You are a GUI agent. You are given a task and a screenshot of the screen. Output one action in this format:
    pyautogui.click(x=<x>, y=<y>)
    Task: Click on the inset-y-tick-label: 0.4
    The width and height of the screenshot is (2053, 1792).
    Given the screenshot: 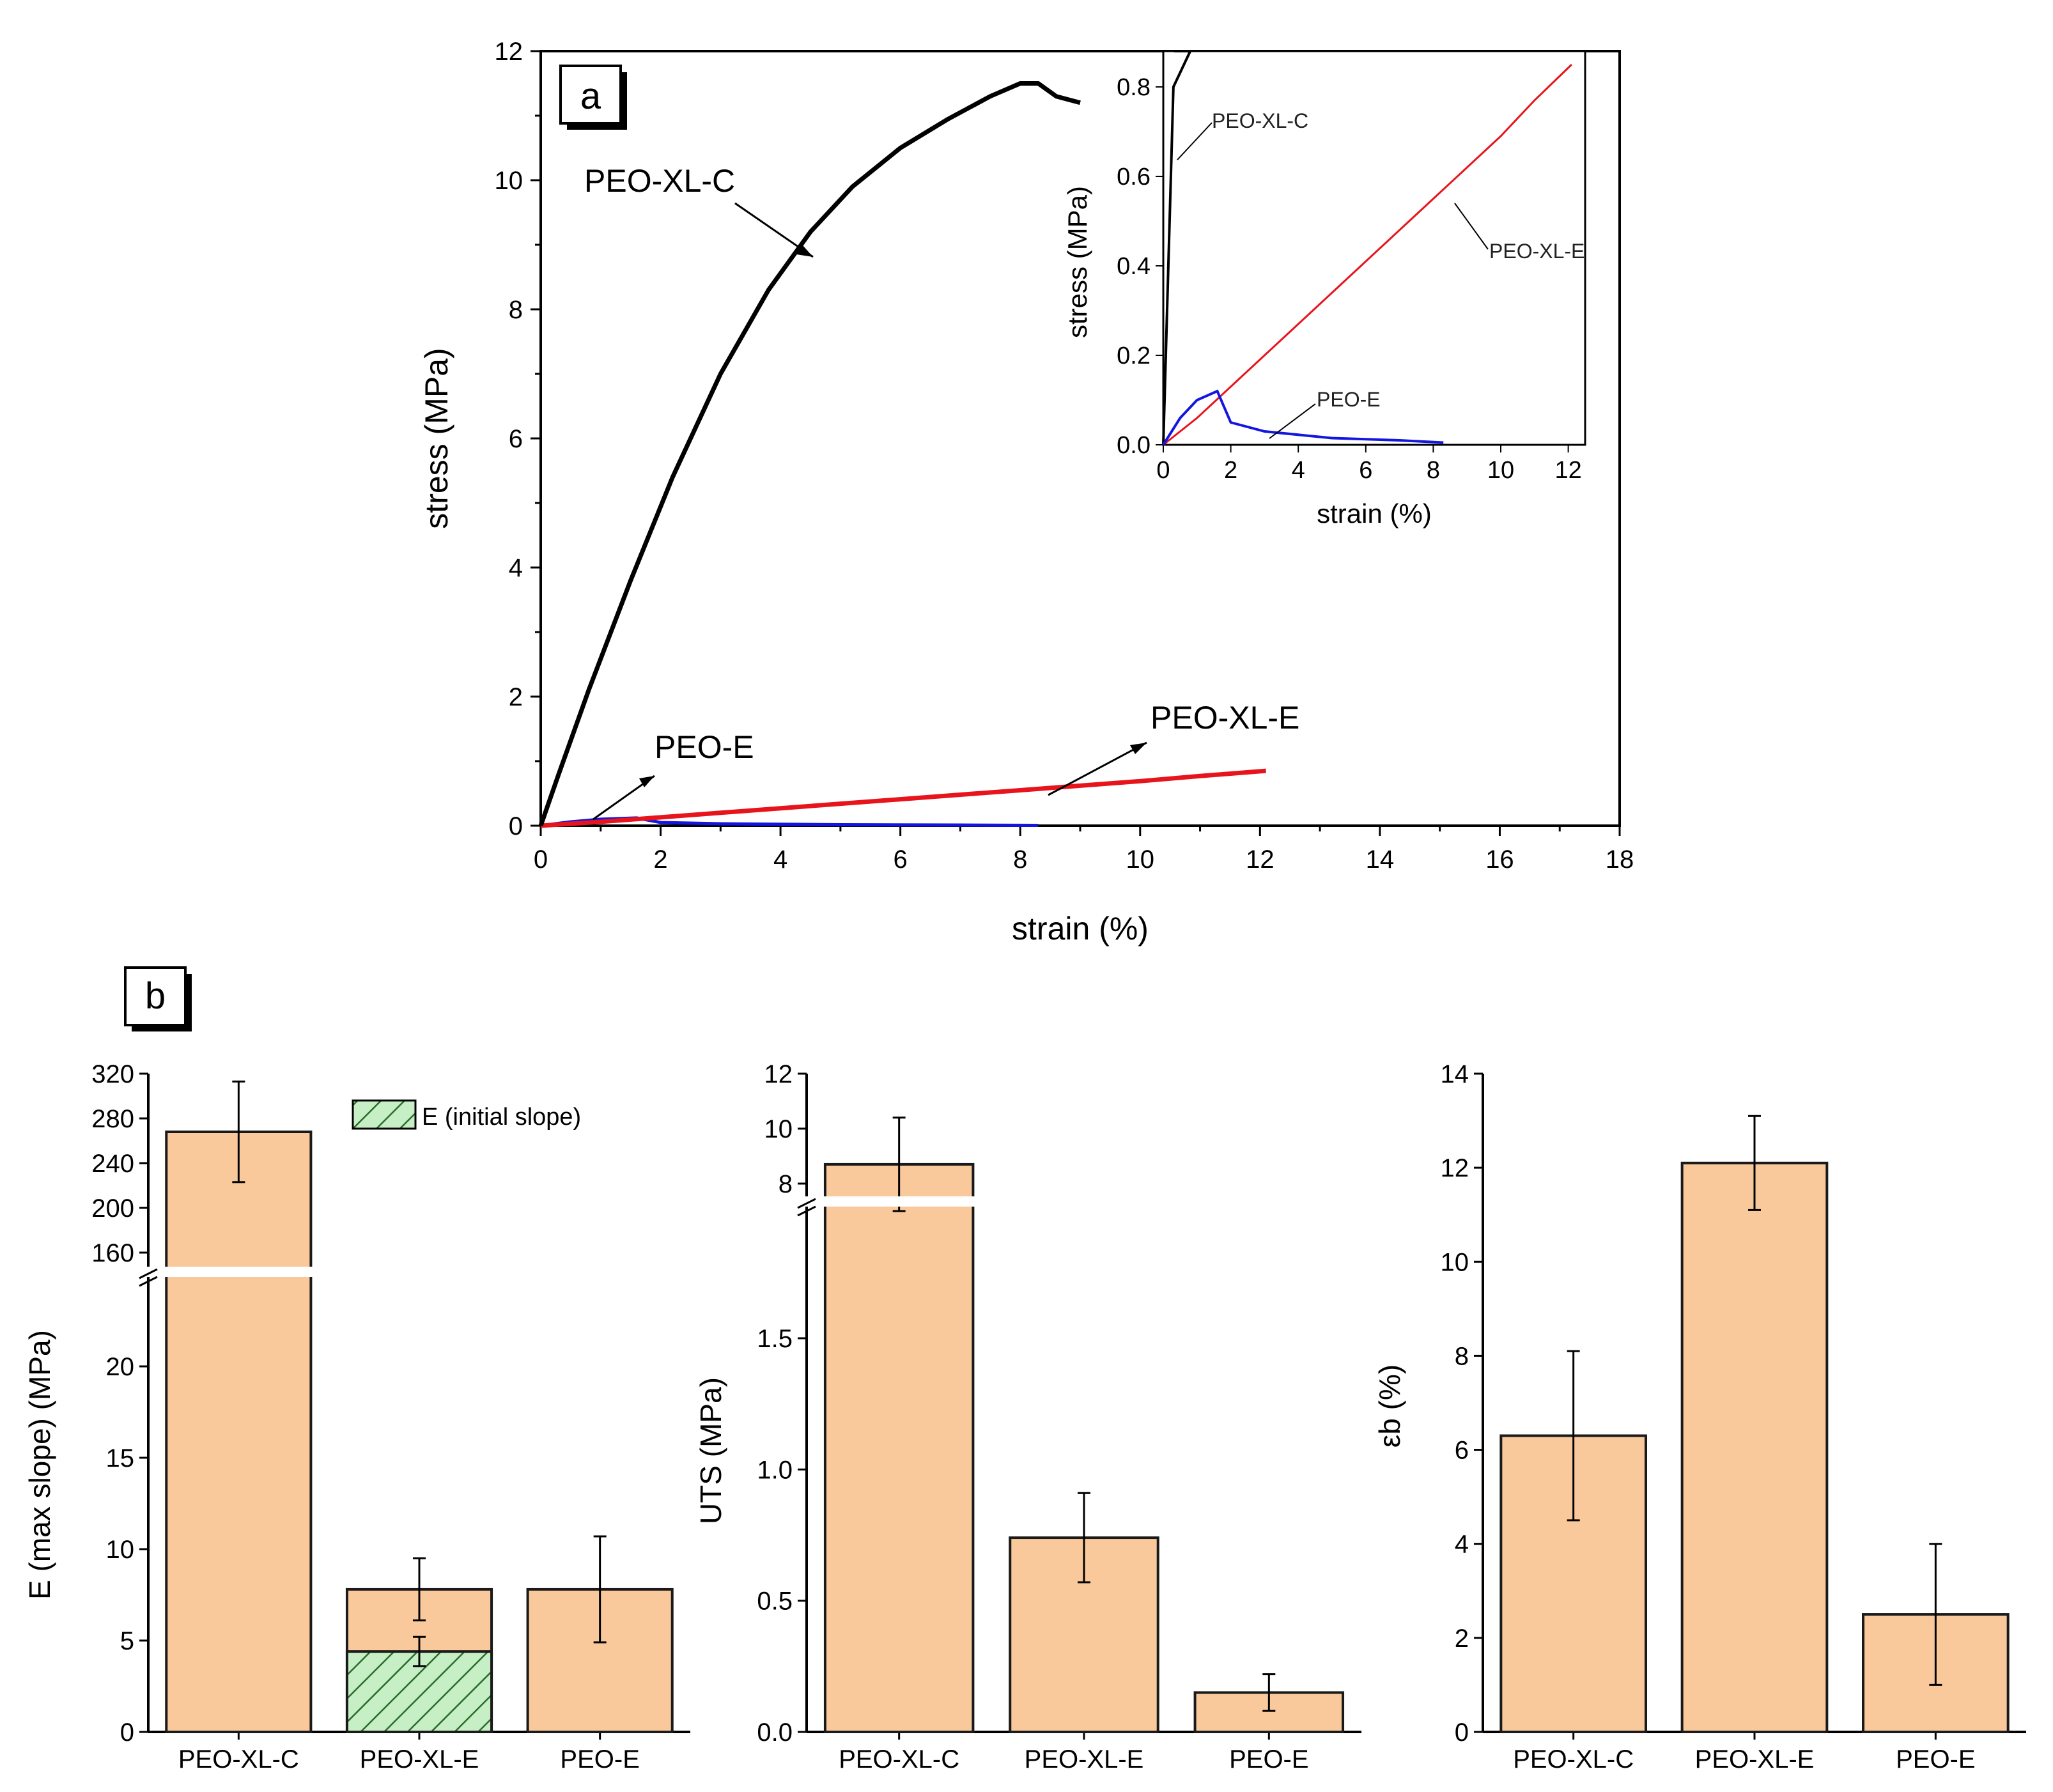 What is the action you would take?
    pyautogui.click(x=1133, y=266)
    